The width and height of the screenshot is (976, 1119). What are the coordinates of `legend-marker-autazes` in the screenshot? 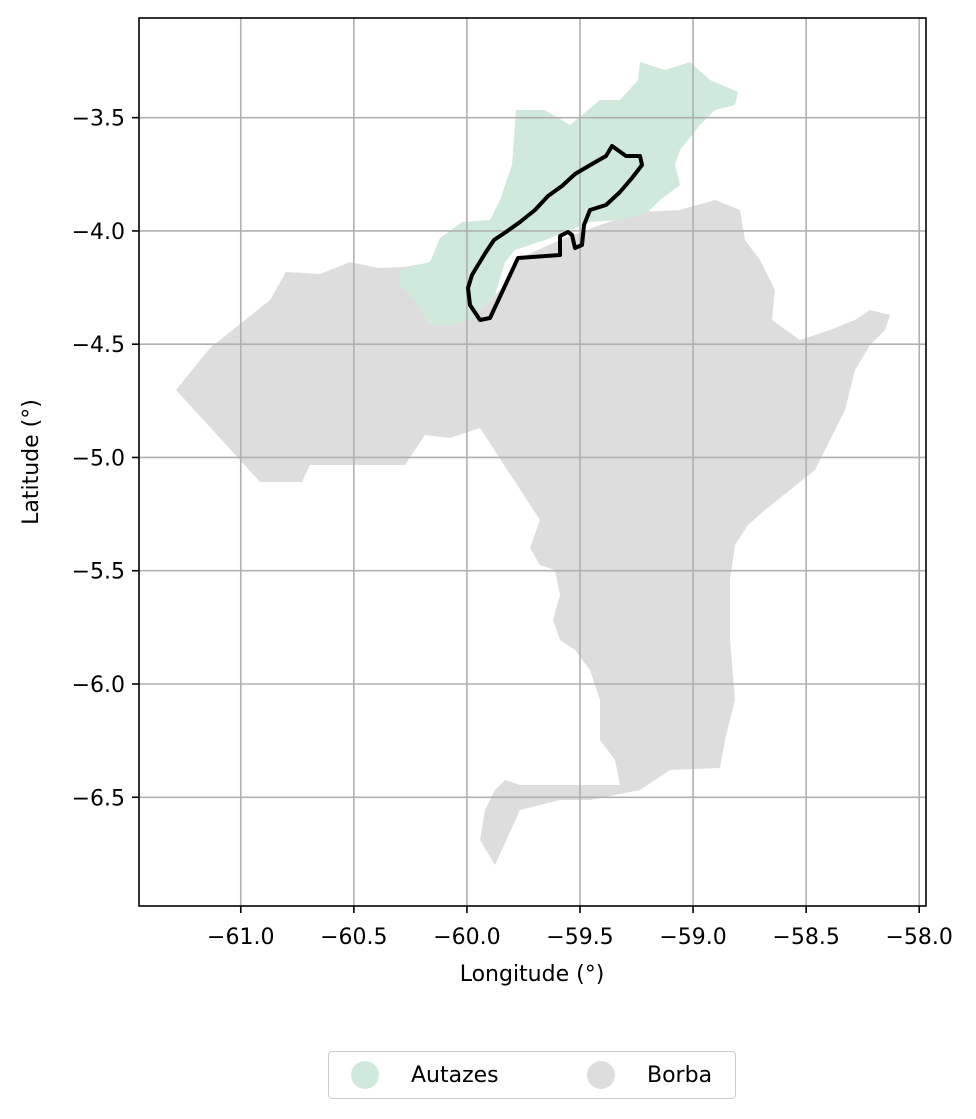 It's located at (365, 1075).